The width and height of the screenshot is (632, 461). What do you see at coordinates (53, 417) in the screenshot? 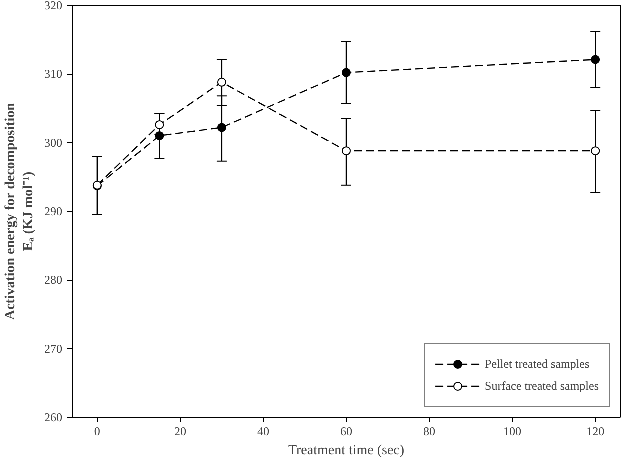
I see `y-tick-label: 260` at bounding box center [53, 417].